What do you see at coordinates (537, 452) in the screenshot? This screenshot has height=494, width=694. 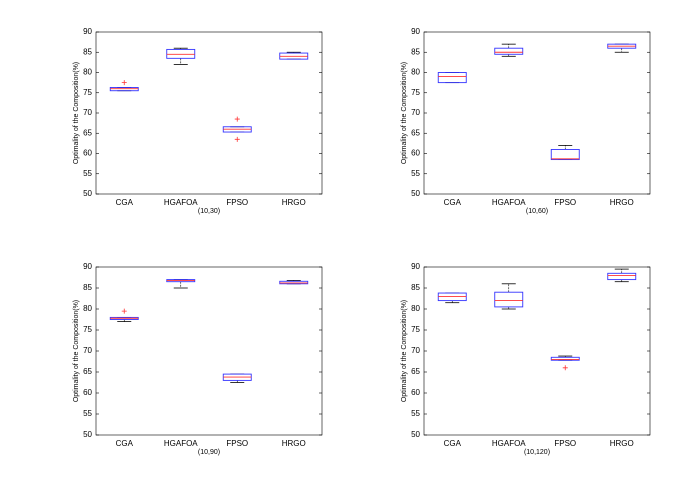 I see `x-axis-label: (10,120)` at bounding box center [537, 452].